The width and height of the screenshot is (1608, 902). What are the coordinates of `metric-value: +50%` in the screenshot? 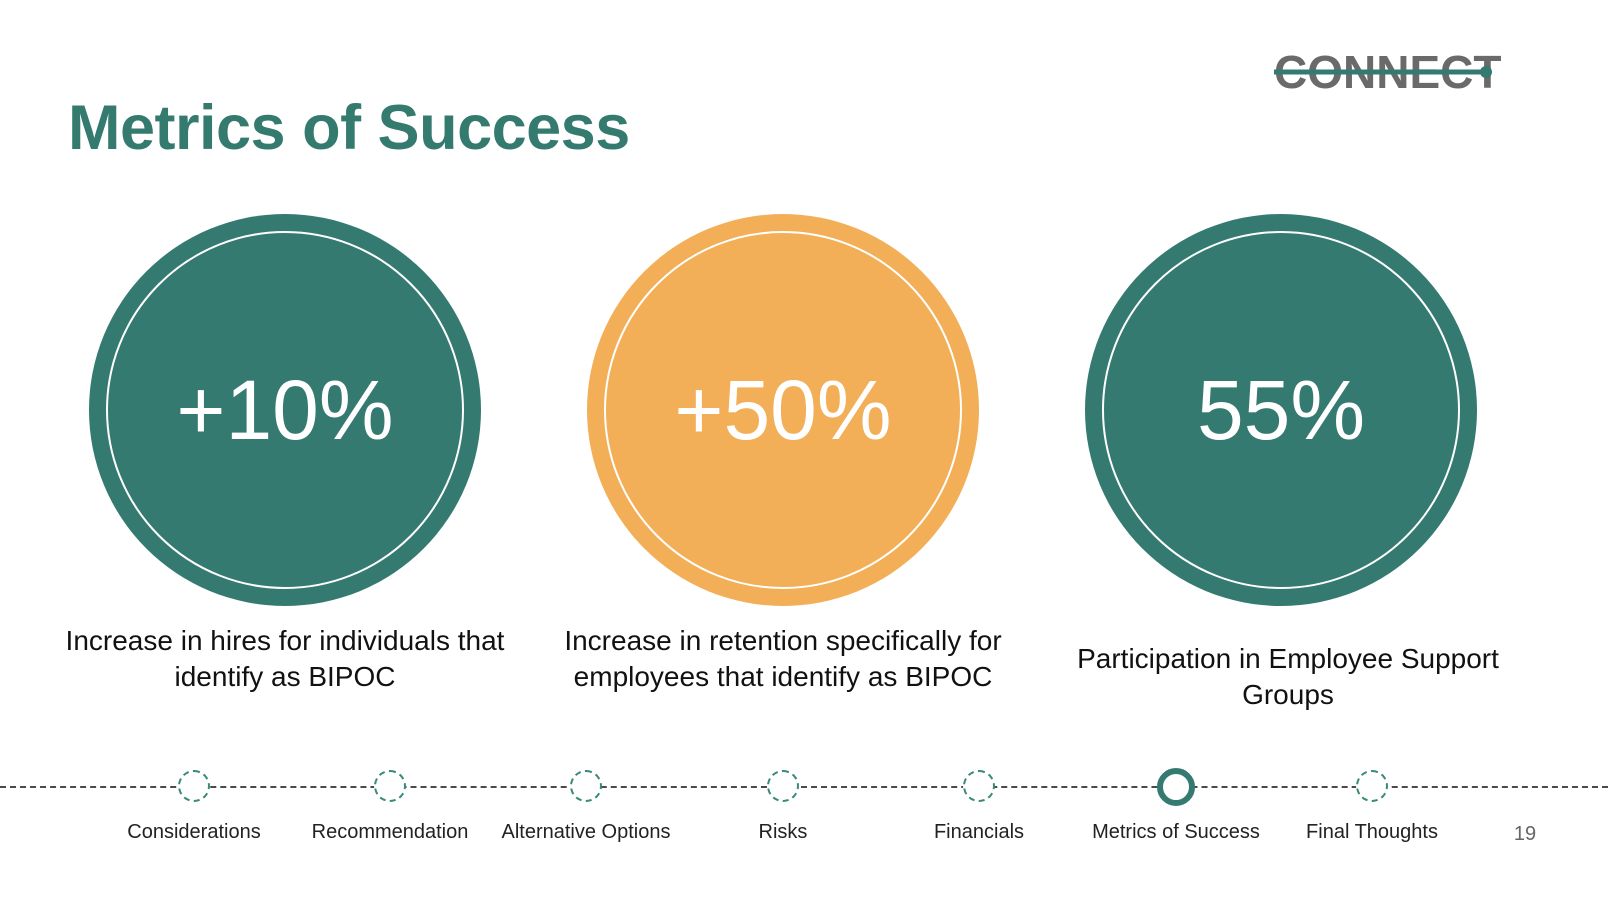 It's located at (783, 409).